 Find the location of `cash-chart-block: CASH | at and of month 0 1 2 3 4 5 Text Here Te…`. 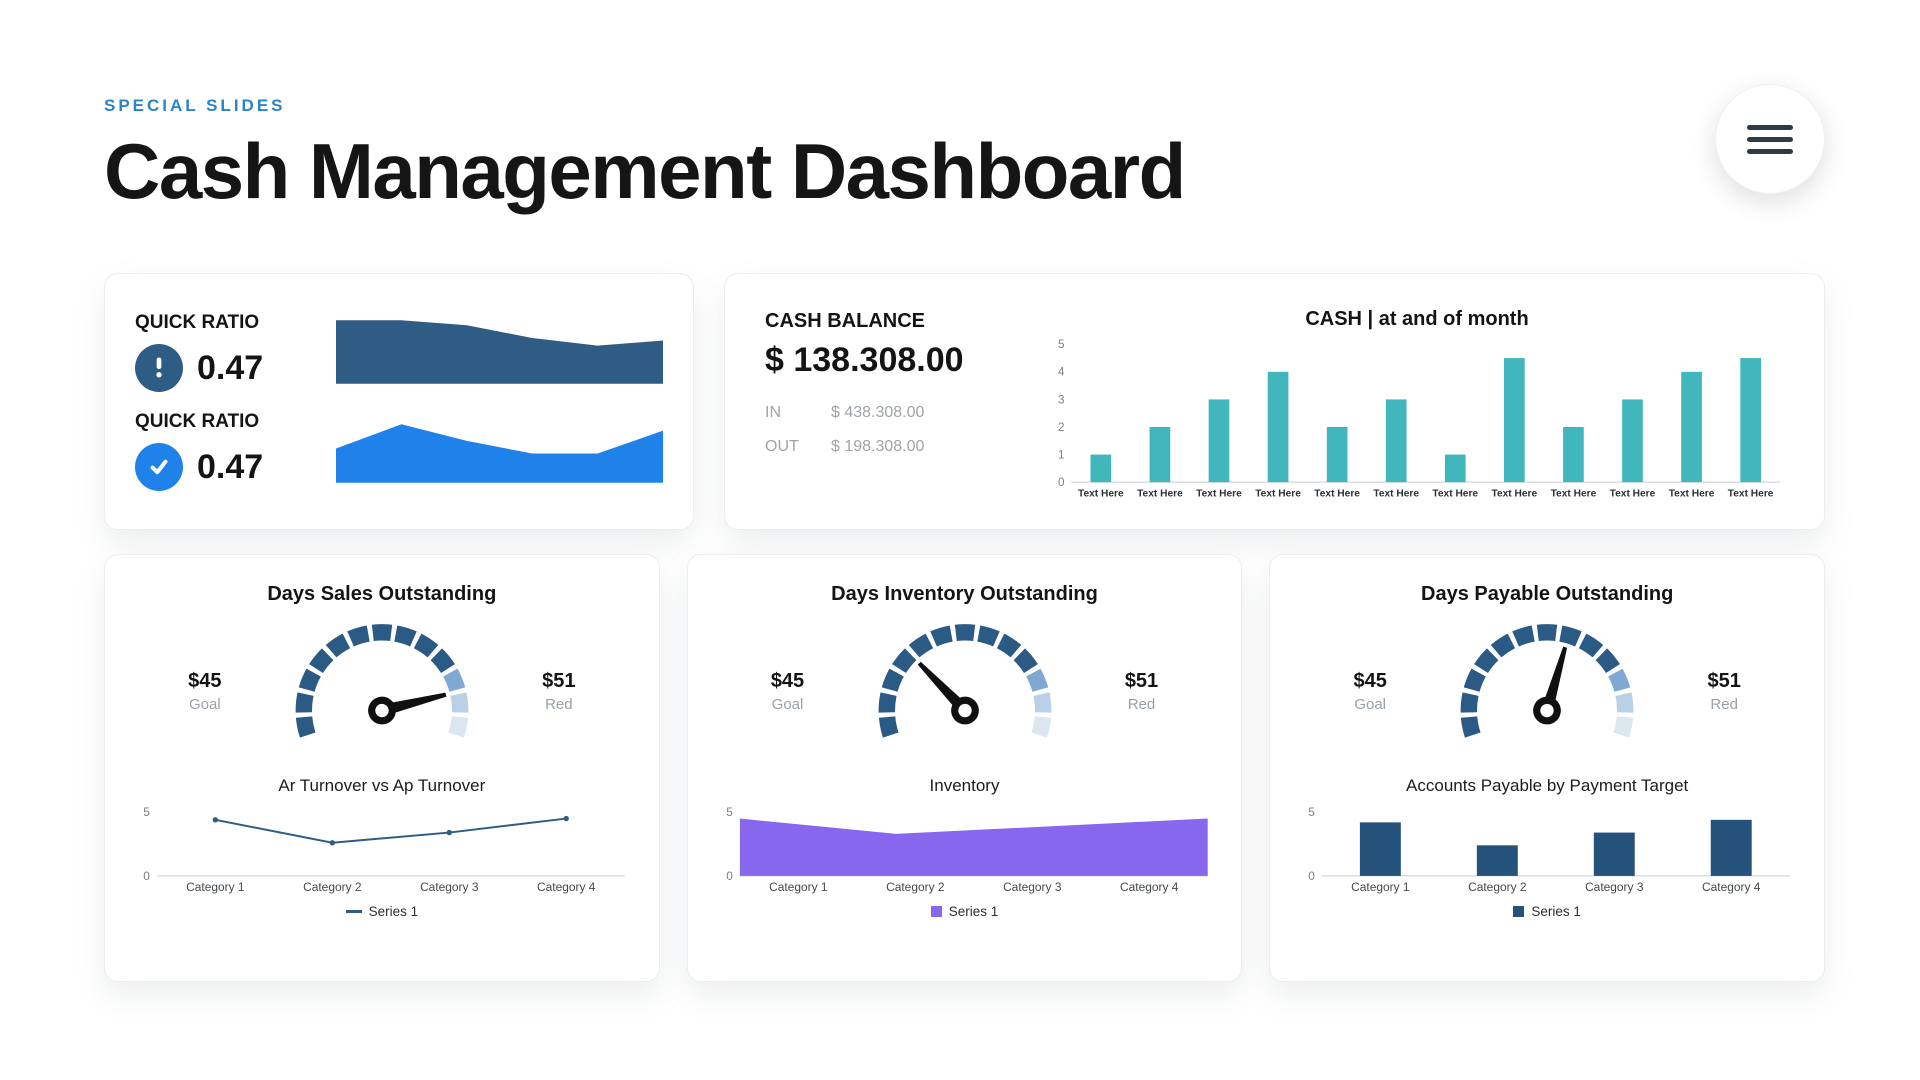

cash-chart-block: CASH | at and of month 0 1 2 3 4 5 Text Here Te… is located at coordinates (1417, 405).